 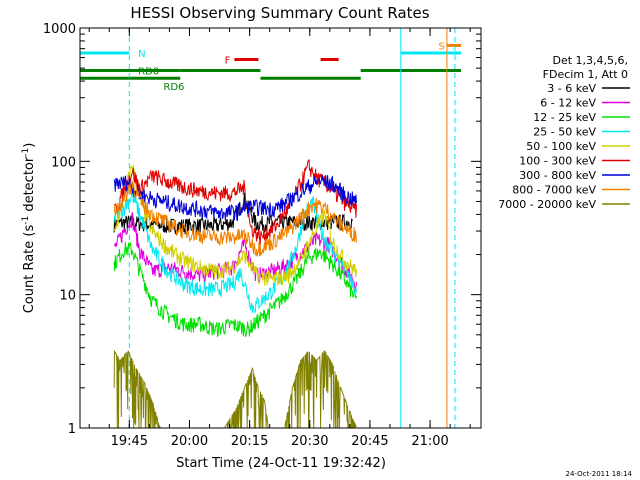 What do you see at coordinates (568, 103) in the screenshot?
I see `legend-label-1: 6 - 12 keV` at bounding box center [568, 103].